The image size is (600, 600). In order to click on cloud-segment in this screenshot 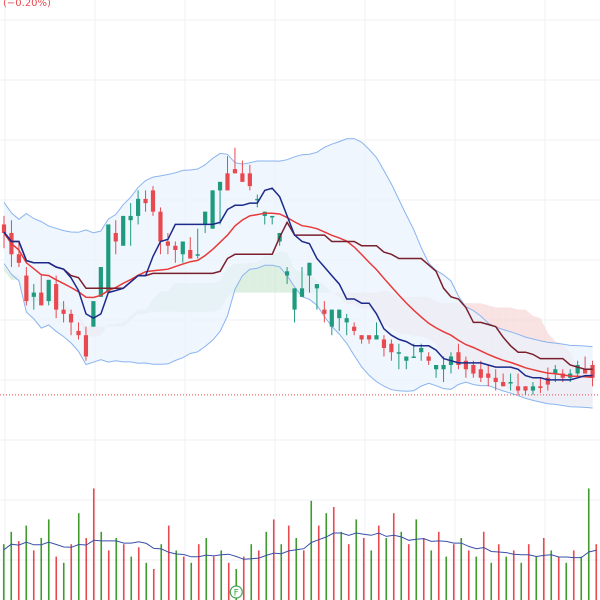, I will do `click(253, 277)`.